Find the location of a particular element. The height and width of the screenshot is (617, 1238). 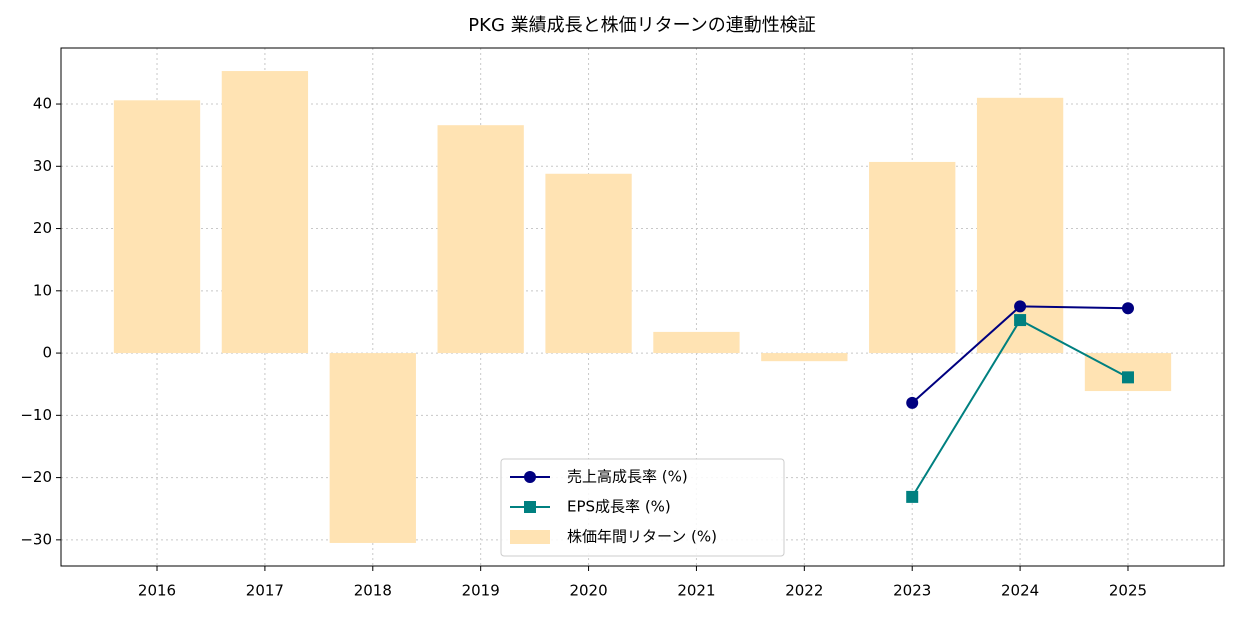

x-tick-label: 2016 is located at coordinates (157, 591).